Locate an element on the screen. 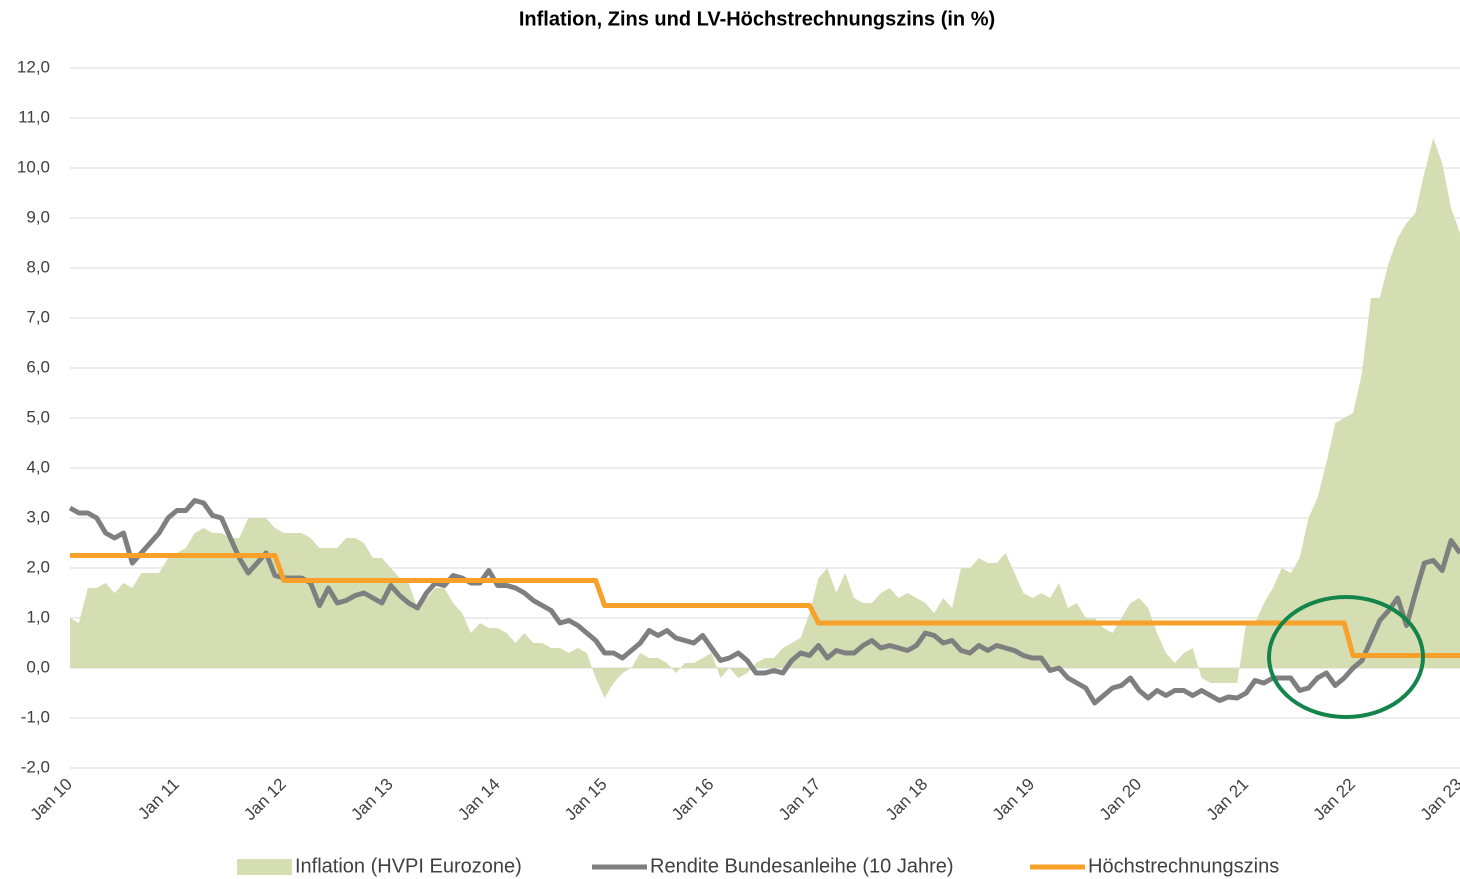 The image size is (1460, 879). y-tick-label: 6,0 is located at coordinates (38, 366).